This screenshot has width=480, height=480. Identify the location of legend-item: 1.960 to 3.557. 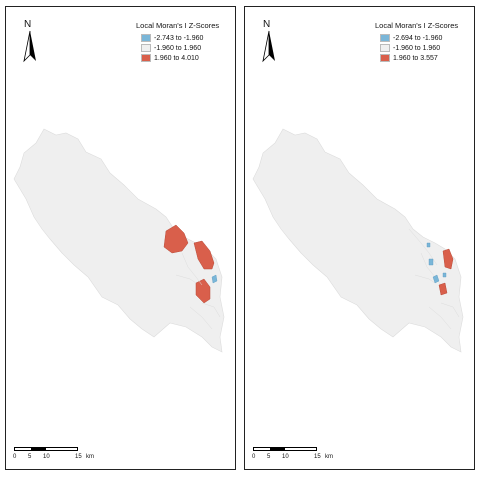
(427, 58).